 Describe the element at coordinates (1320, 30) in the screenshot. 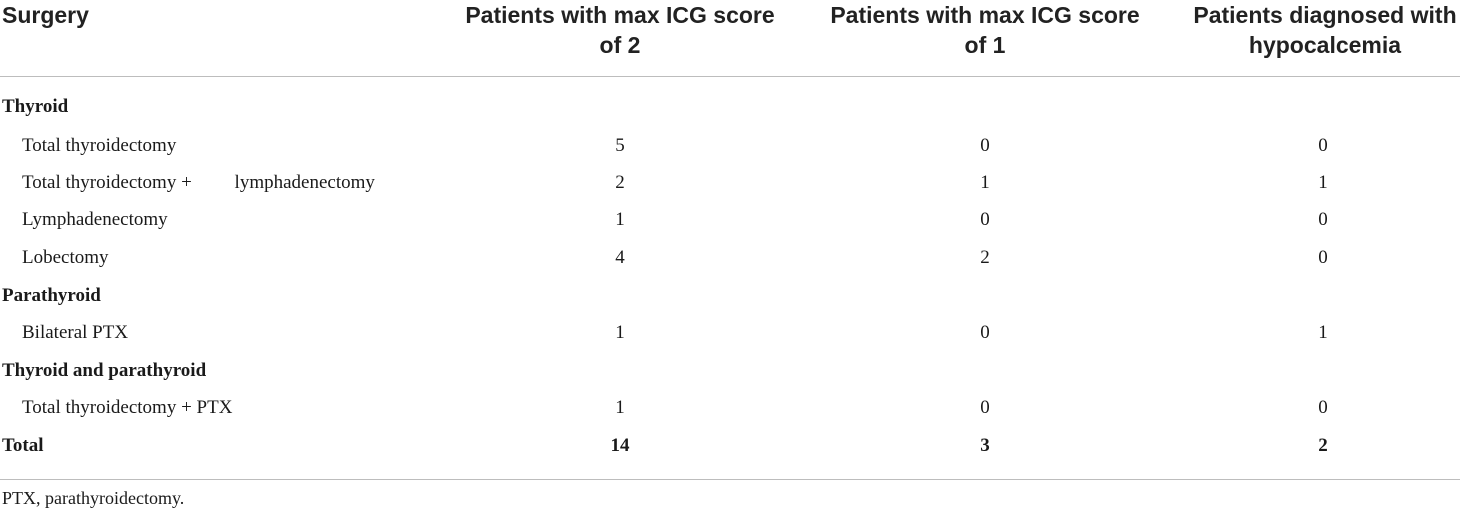

I see `header-hypocalcemia: Patients diagnosed with hypocalcemia` at that location.